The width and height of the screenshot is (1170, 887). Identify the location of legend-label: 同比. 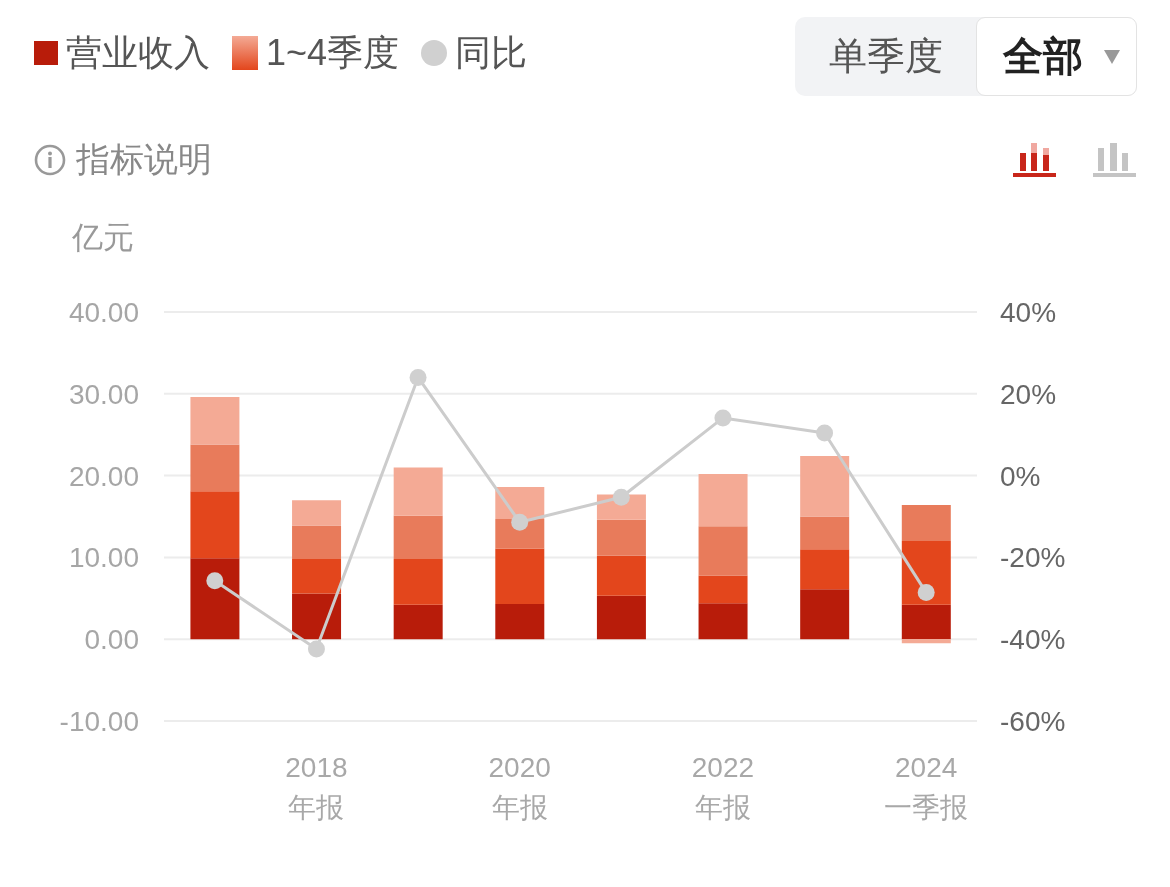
(491, 52).